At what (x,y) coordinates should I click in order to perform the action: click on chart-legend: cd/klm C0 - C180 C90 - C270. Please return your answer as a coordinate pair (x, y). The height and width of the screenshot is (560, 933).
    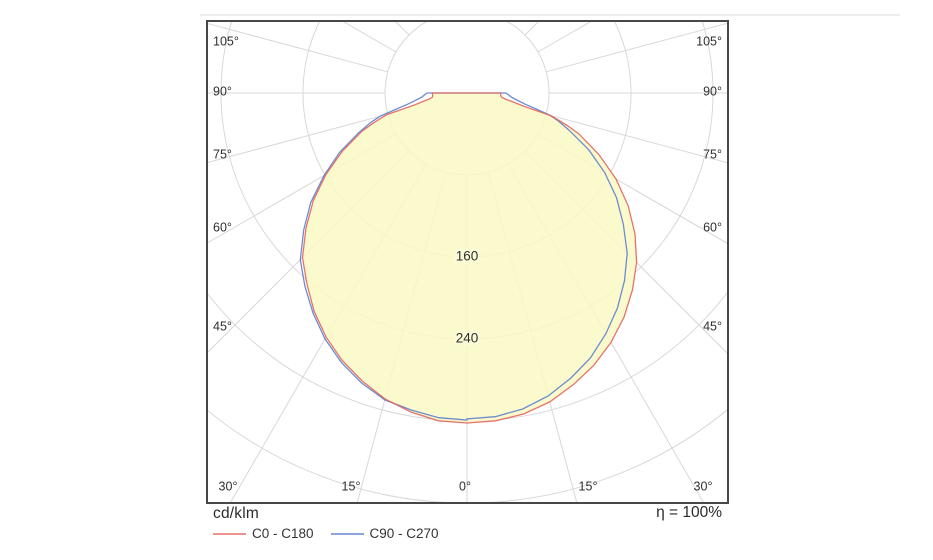
    Looking at the image, I should click on (334, 523).